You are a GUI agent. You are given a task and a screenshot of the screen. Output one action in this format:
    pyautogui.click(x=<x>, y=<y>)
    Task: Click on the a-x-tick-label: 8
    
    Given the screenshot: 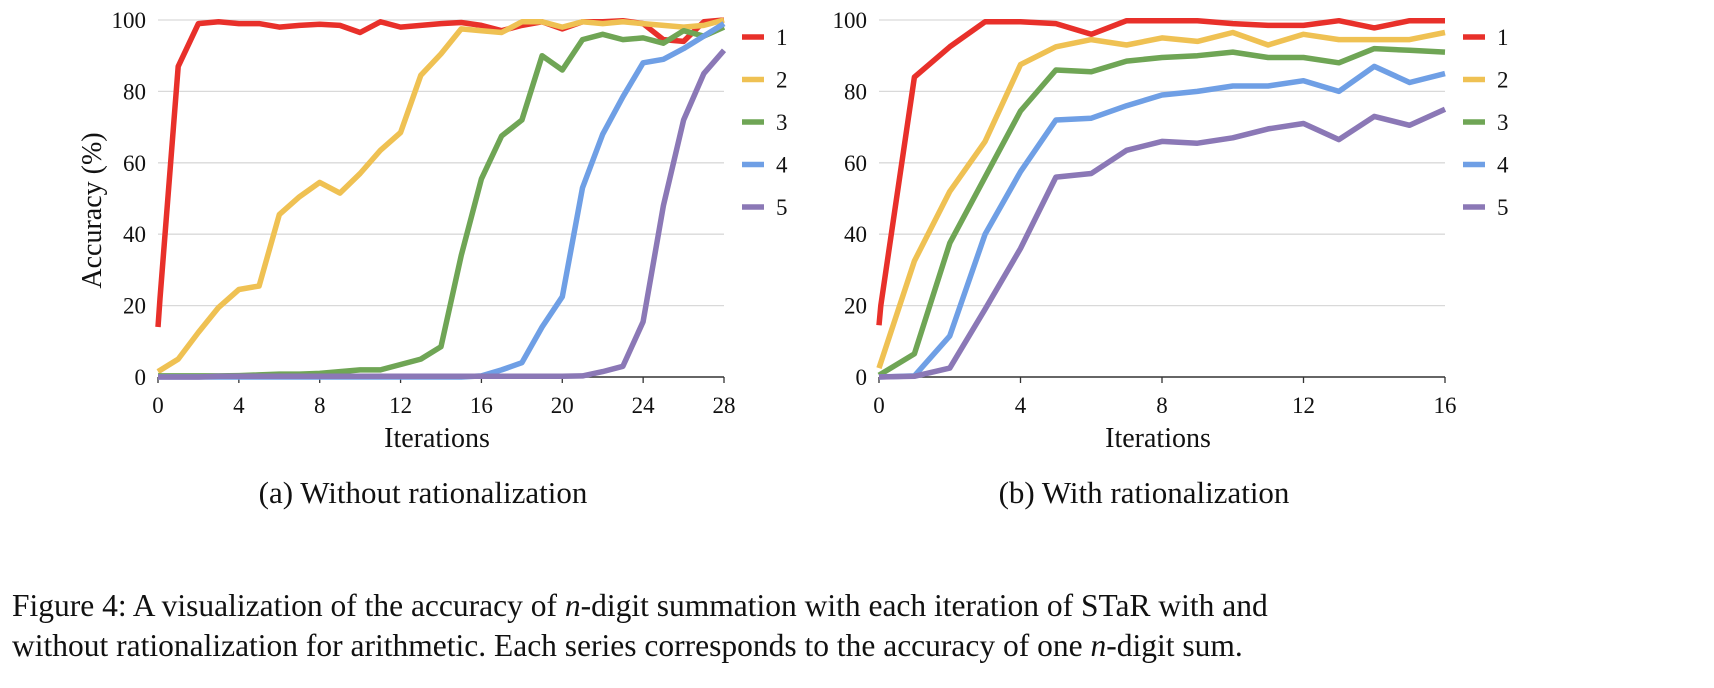 What is the action you would take?
    pyautogui.click(x=320, y=405)
    